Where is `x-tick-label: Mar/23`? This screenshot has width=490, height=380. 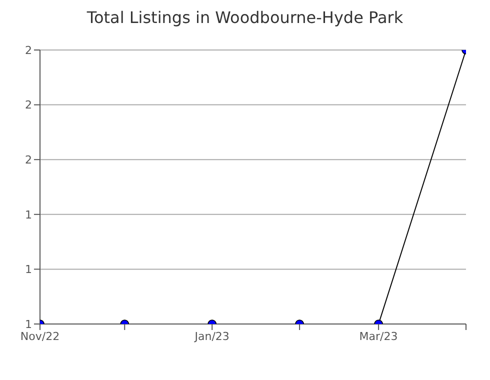 x-tick-label: Mar/23 is located at coordinates (378, 336).